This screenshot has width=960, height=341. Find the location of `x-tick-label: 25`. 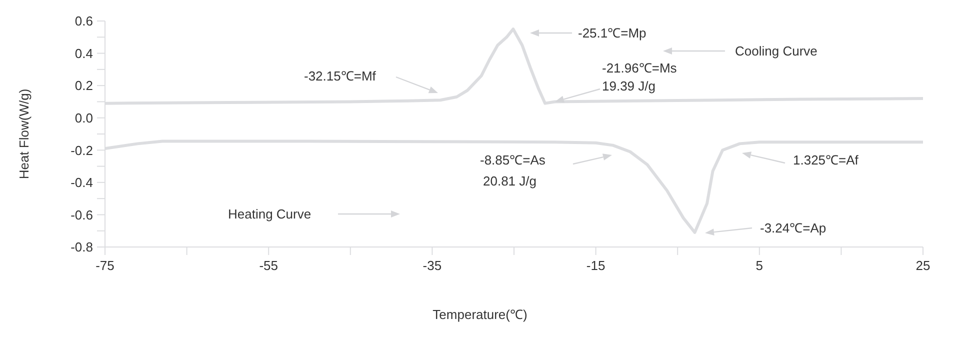

x-tick-label: 25 is located at coordinates (923, 266).